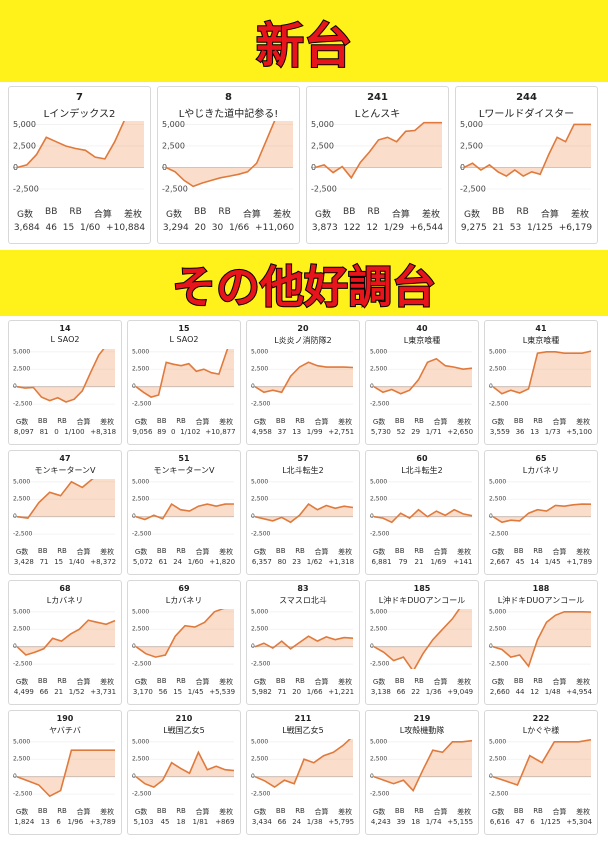 This screenshot has height=841, width=608. What do you see at coordinates (552, 562) in the screenshot?
I see `stat-value: 1/45` at bounding box center [552, 562].